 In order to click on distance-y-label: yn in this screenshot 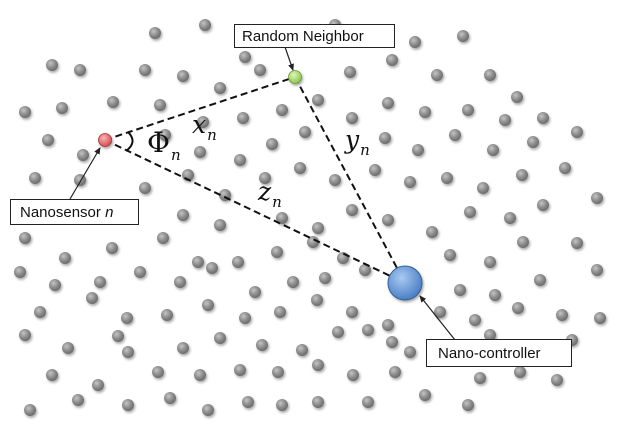, I will do `click(357, 142)`.